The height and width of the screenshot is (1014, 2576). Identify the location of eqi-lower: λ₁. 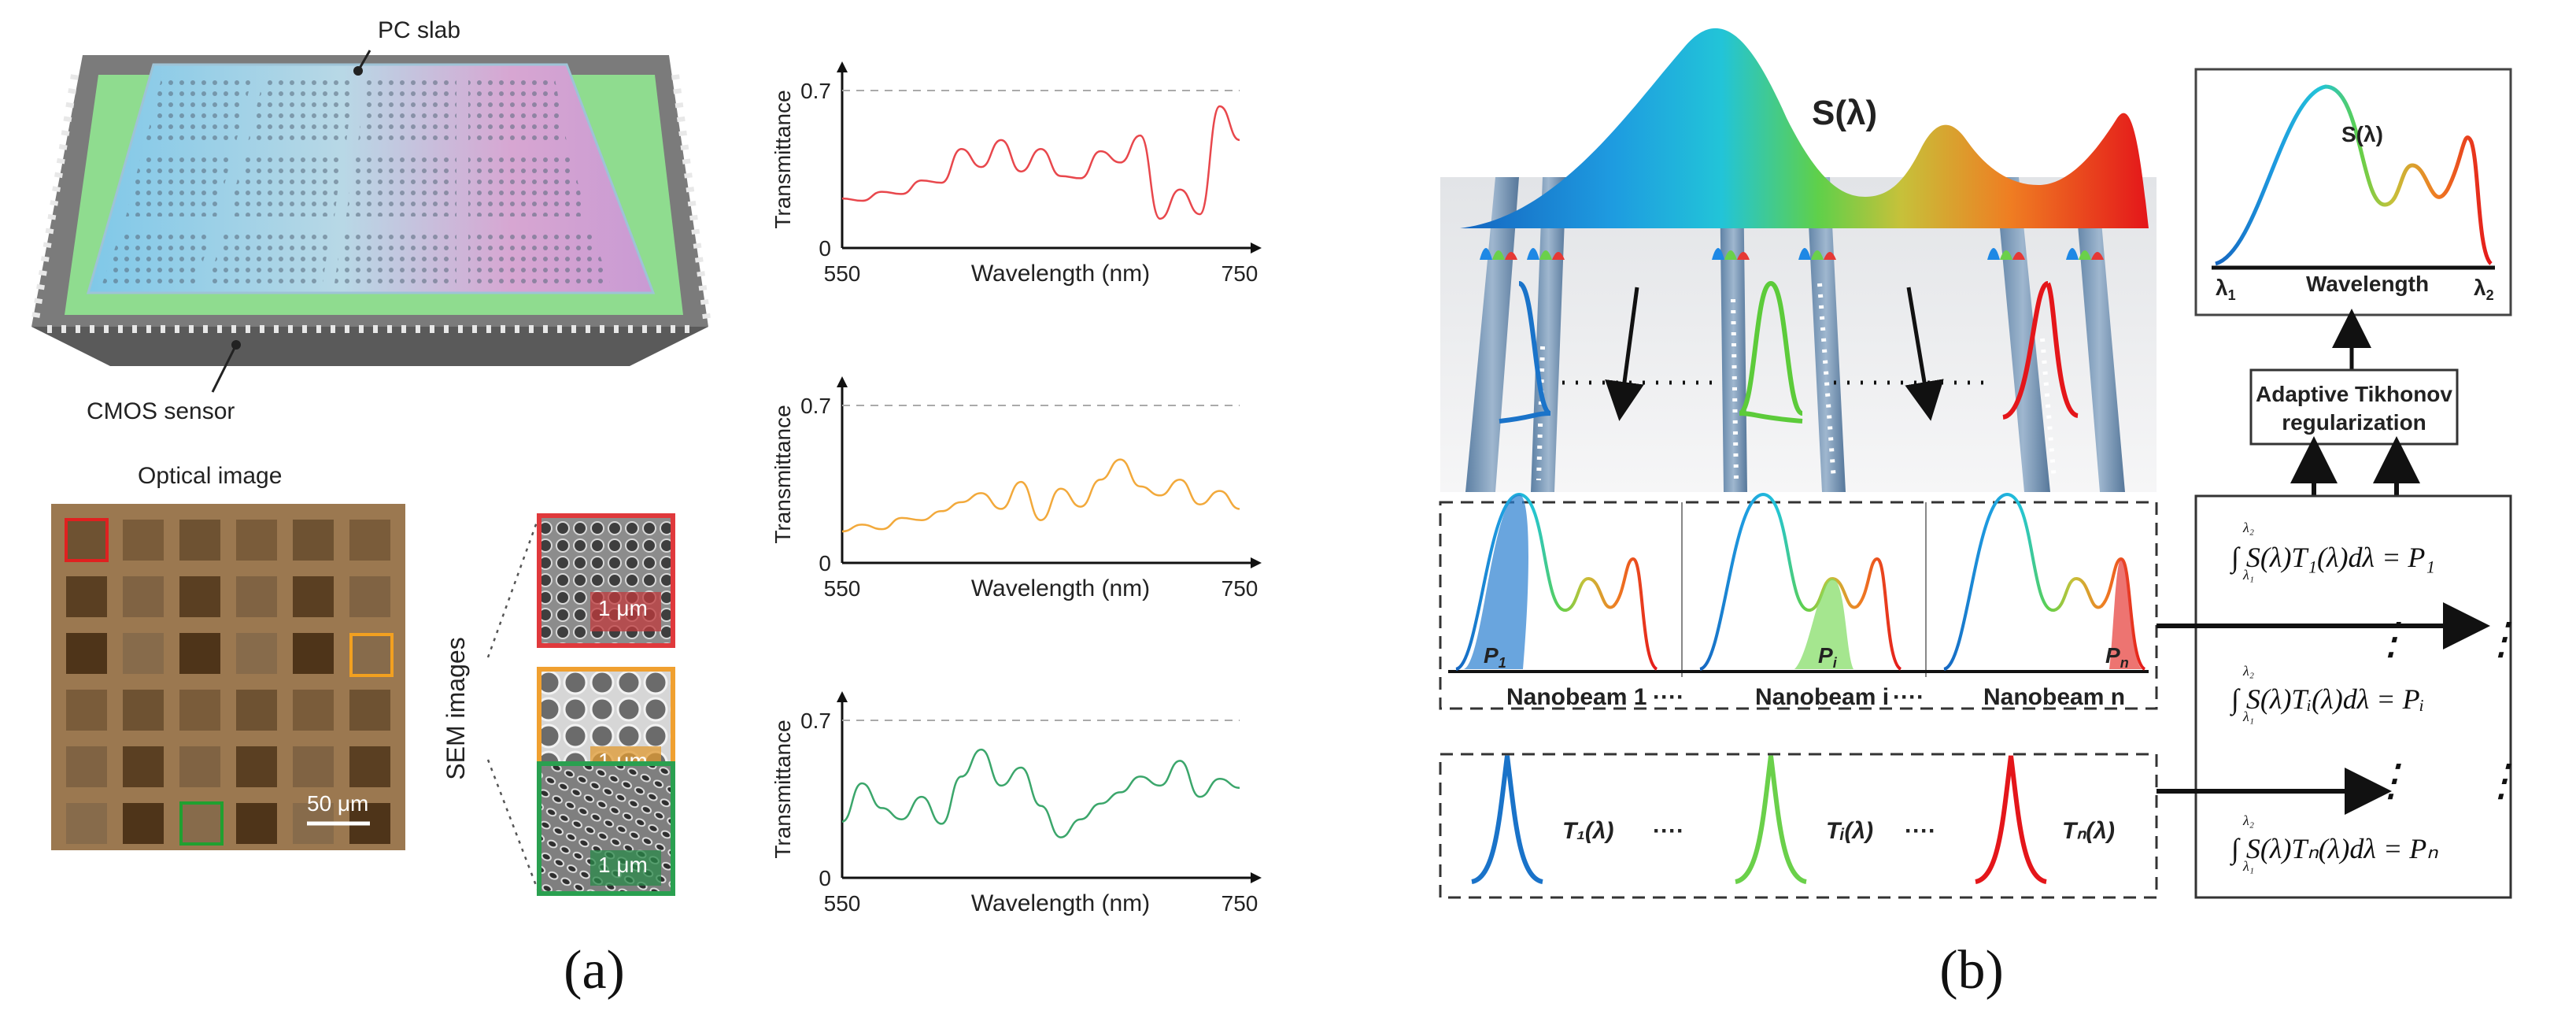
(2248, 716).